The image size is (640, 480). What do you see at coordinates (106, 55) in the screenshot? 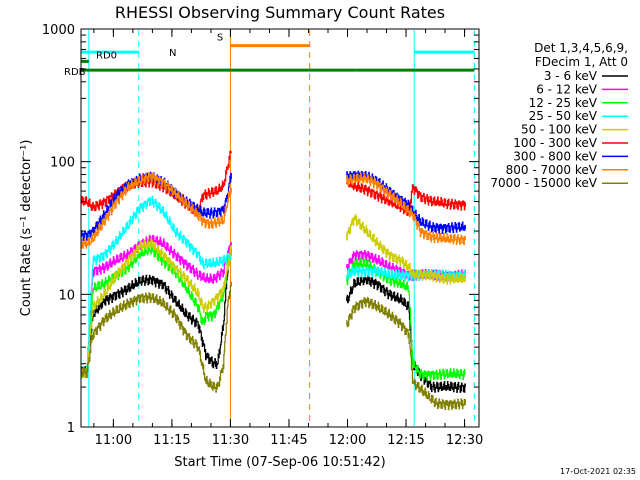
I see `flag-label-RD0: RD0` at bounding box center [106, 55].